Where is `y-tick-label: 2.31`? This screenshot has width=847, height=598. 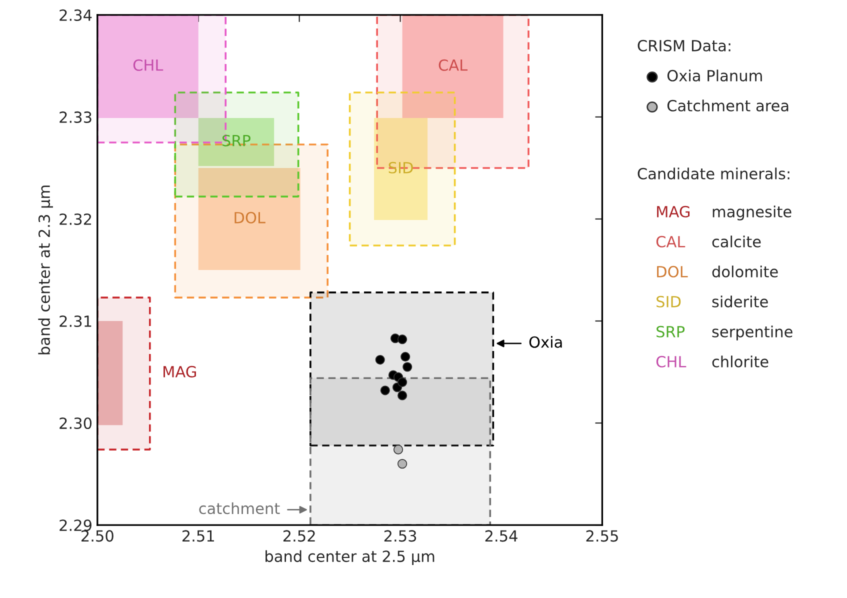 y-tick-label: 2.31 is located at coordinates (76, 321).